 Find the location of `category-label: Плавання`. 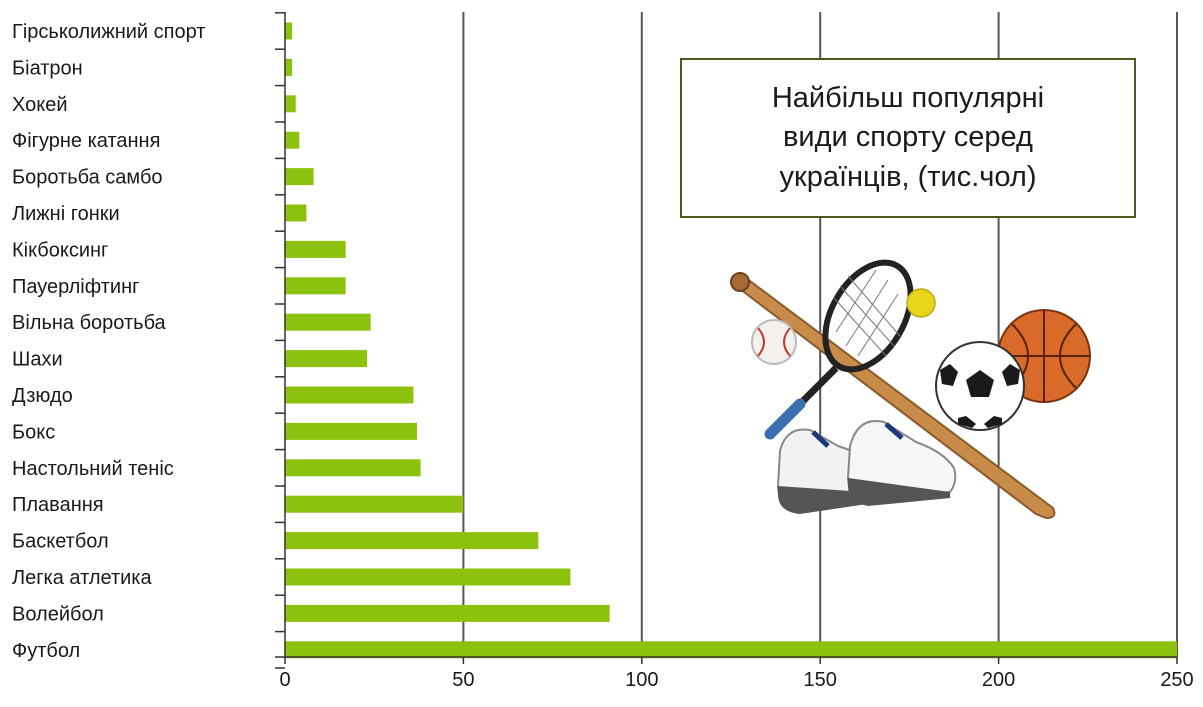

category-label: Плавання is located at coordinates (58, 505).